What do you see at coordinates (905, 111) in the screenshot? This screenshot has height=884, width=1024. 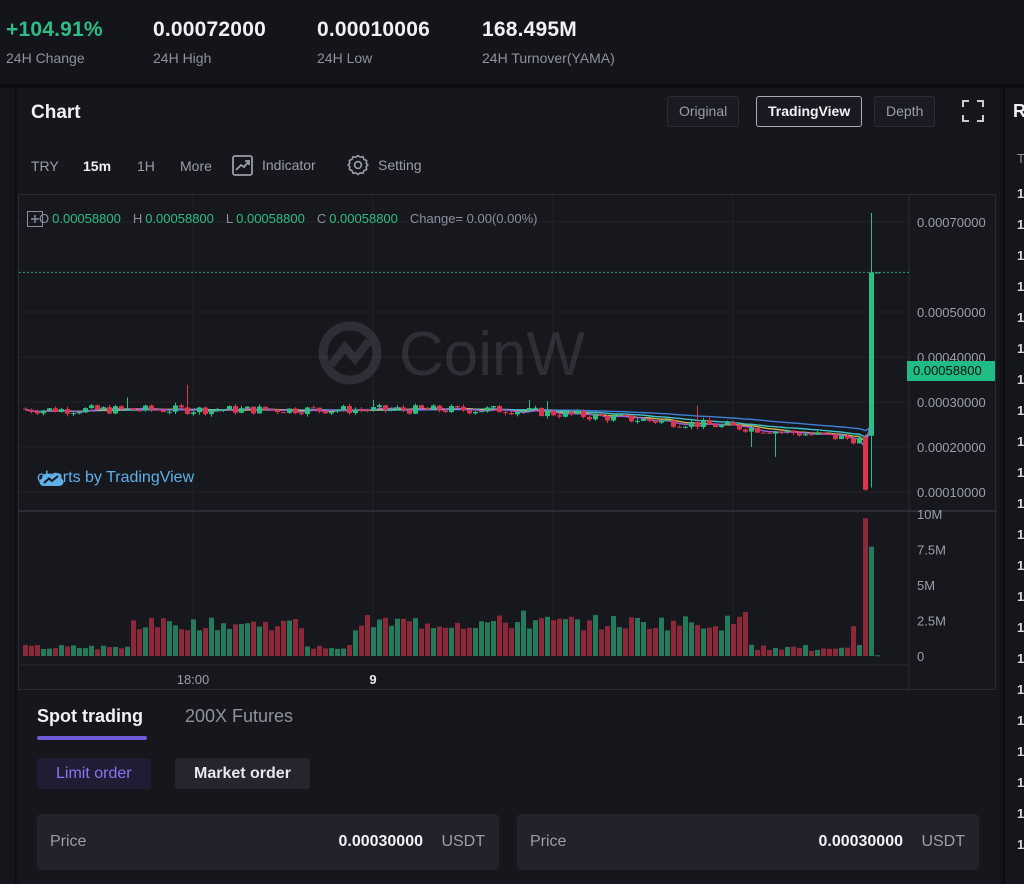 I see `view-depth-button: Depth` at bounding box center [905, 111].